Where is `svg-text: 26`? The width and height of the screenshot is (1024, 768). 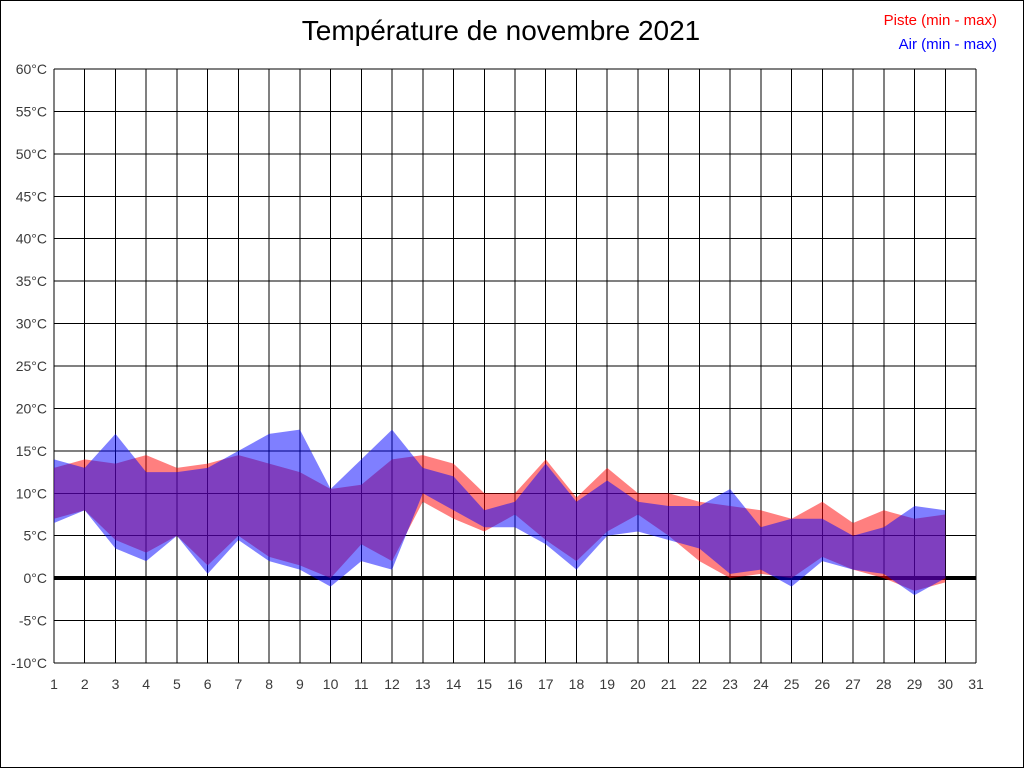
svg-text: 26 is located at coordinates (823, 684).